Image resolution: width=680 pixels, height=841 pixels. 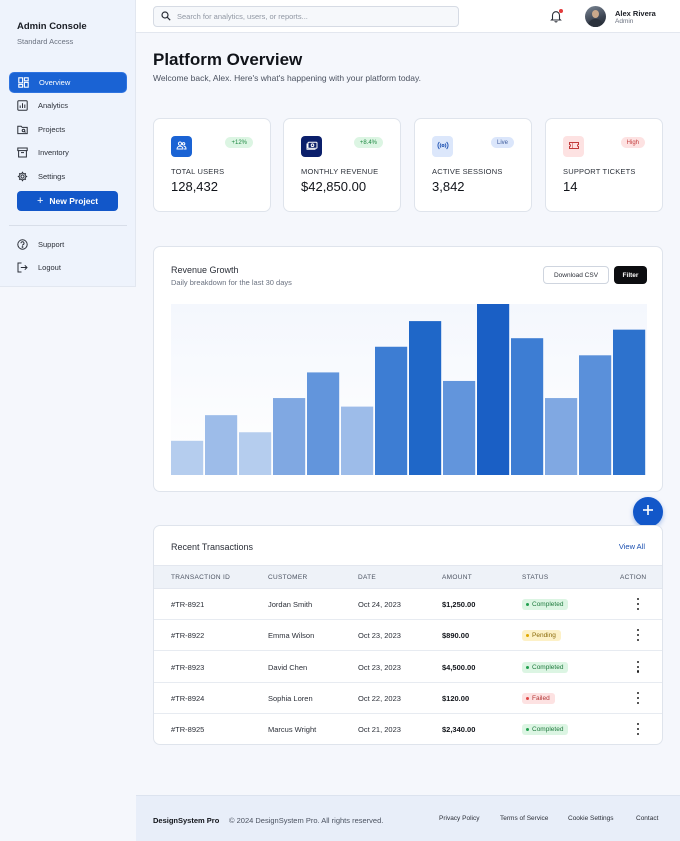 I want to click on search-box, so click(x=306, y=16).